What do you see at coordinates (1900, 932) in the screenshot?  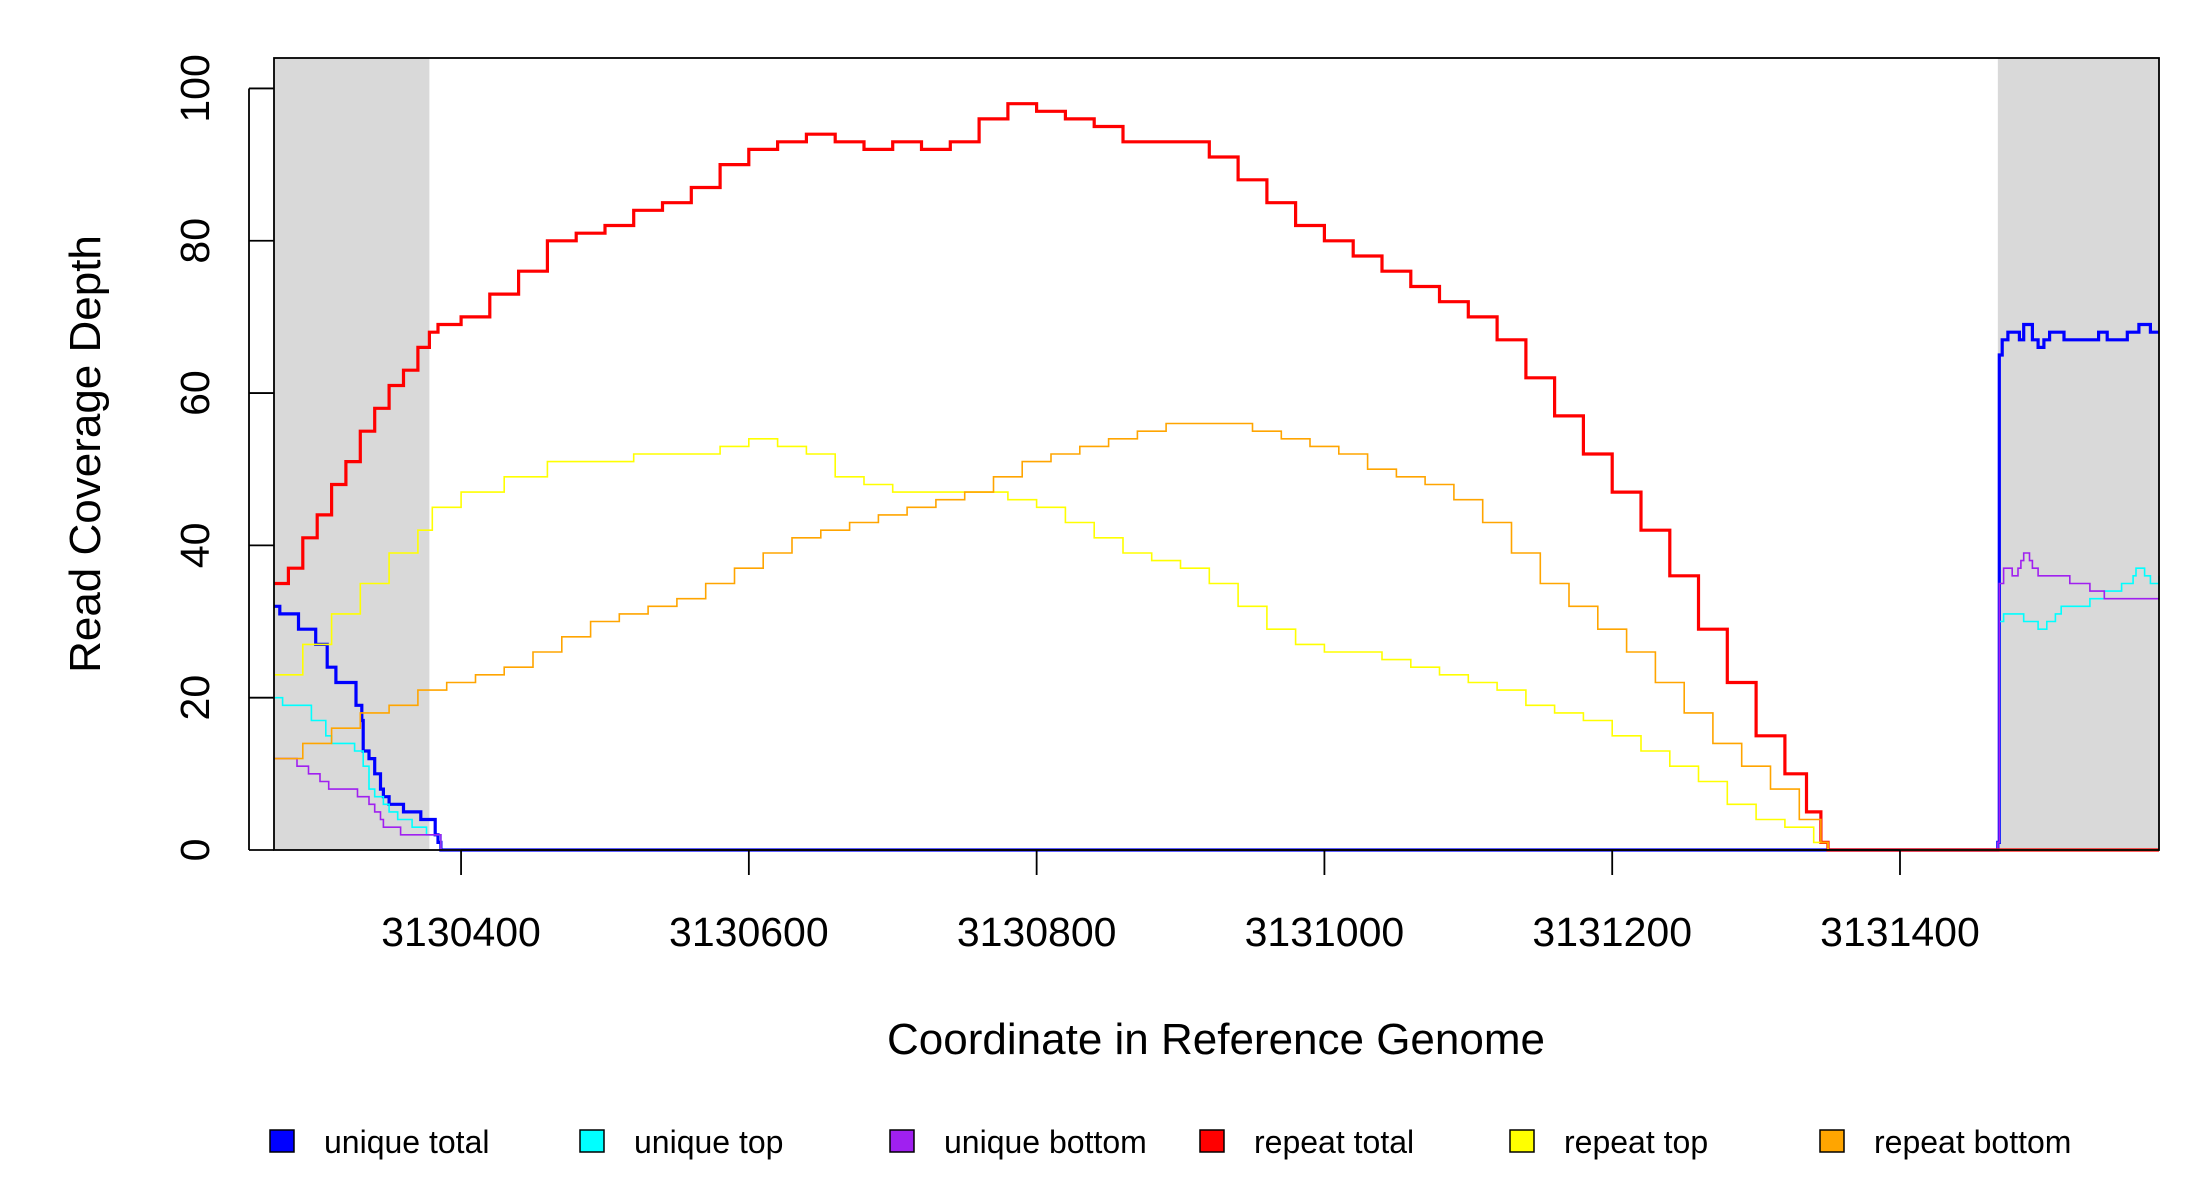 I see `x-tick-label: 3131400` at bounding box center [1900, 932].